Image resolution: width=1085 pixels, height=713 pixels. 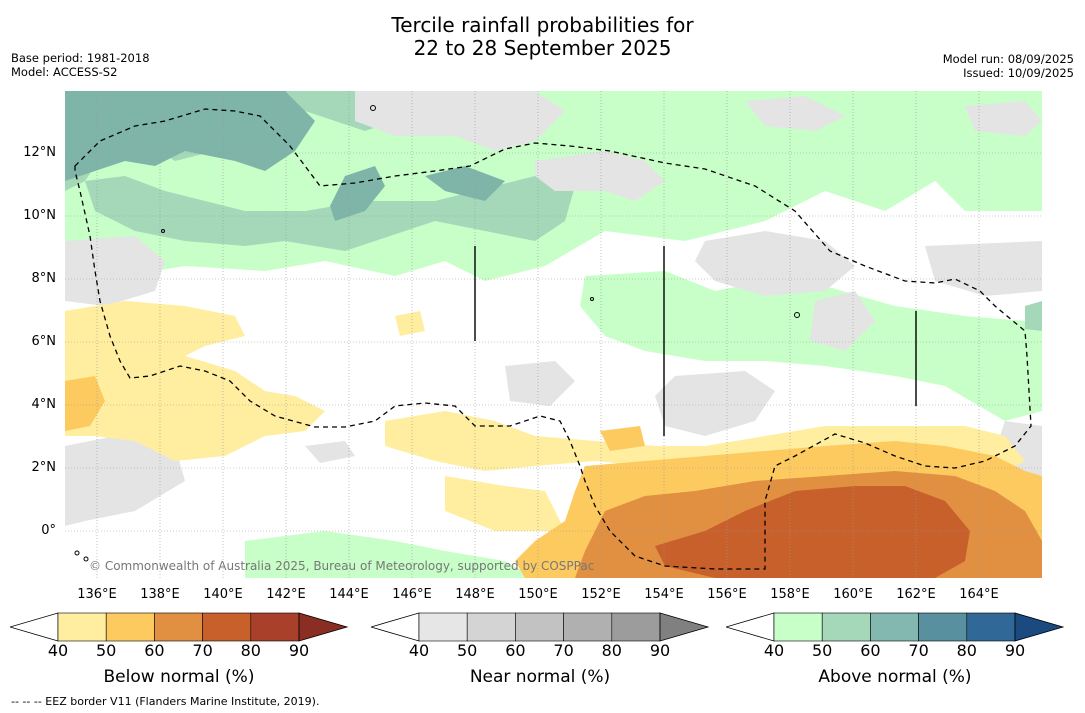 I want to click on lon-label: 150°E, so click(x=538, y=594).